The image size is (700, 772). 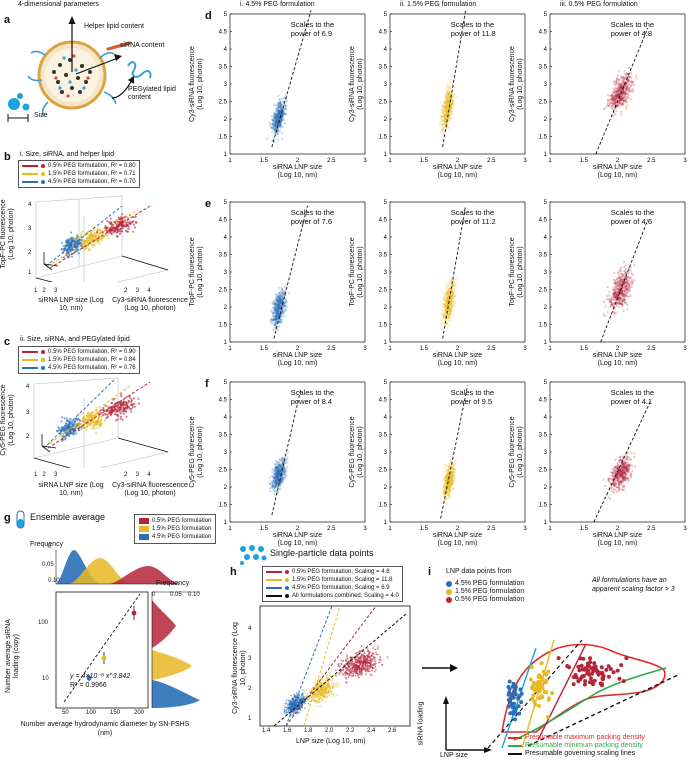 I want to click on x-axis-label-main: siRNA LNP size, so click(x=297, y=355).